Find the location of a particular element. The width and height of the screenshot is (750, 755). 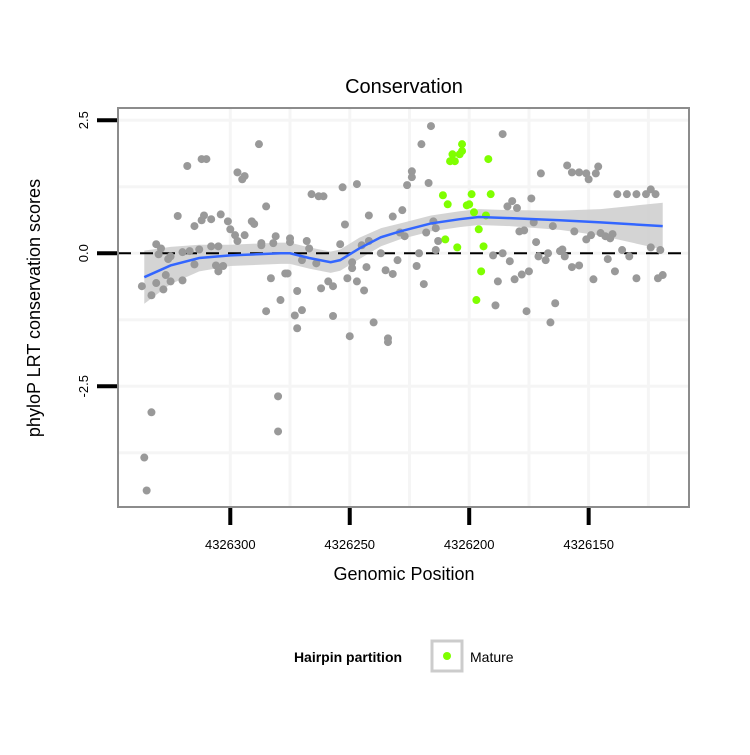

chart-title: Conservation is located at coordinates (404, 87).